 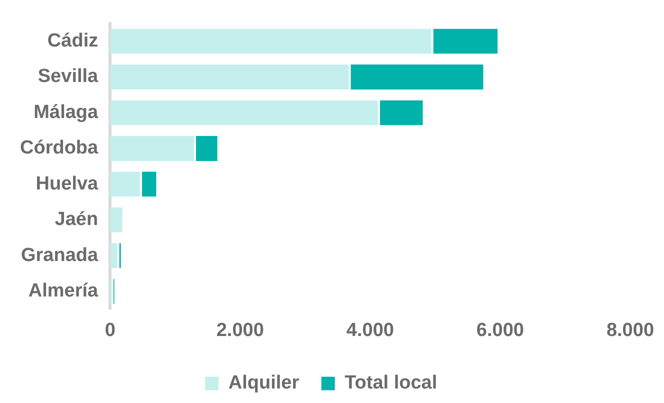 What do you see at coordinates (68, 77) in the screenshot?
I see `y-tick-label: Sevilla` at bounding box center [68, 77].